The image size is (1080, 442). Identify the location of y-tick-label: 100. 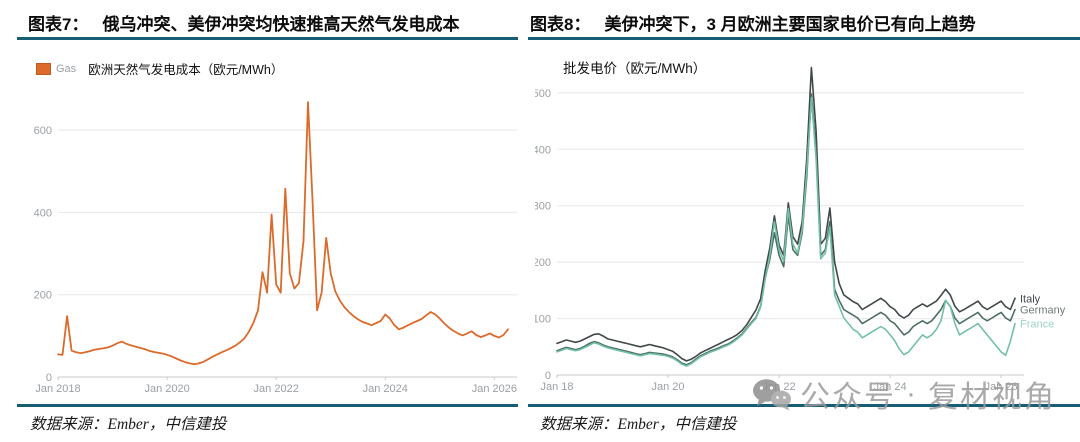
(543, 320).